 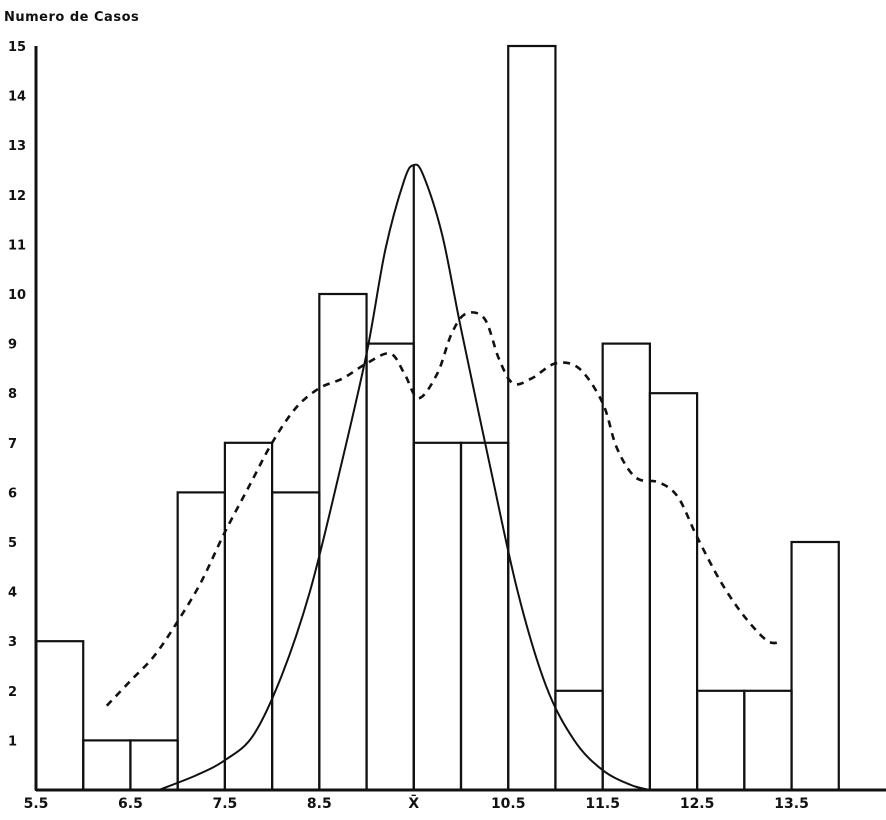 What do you see at coordinates (12, 394) in the screenshot?
I see `y-tick-label-8: 8` at bounding box center [12, 394].